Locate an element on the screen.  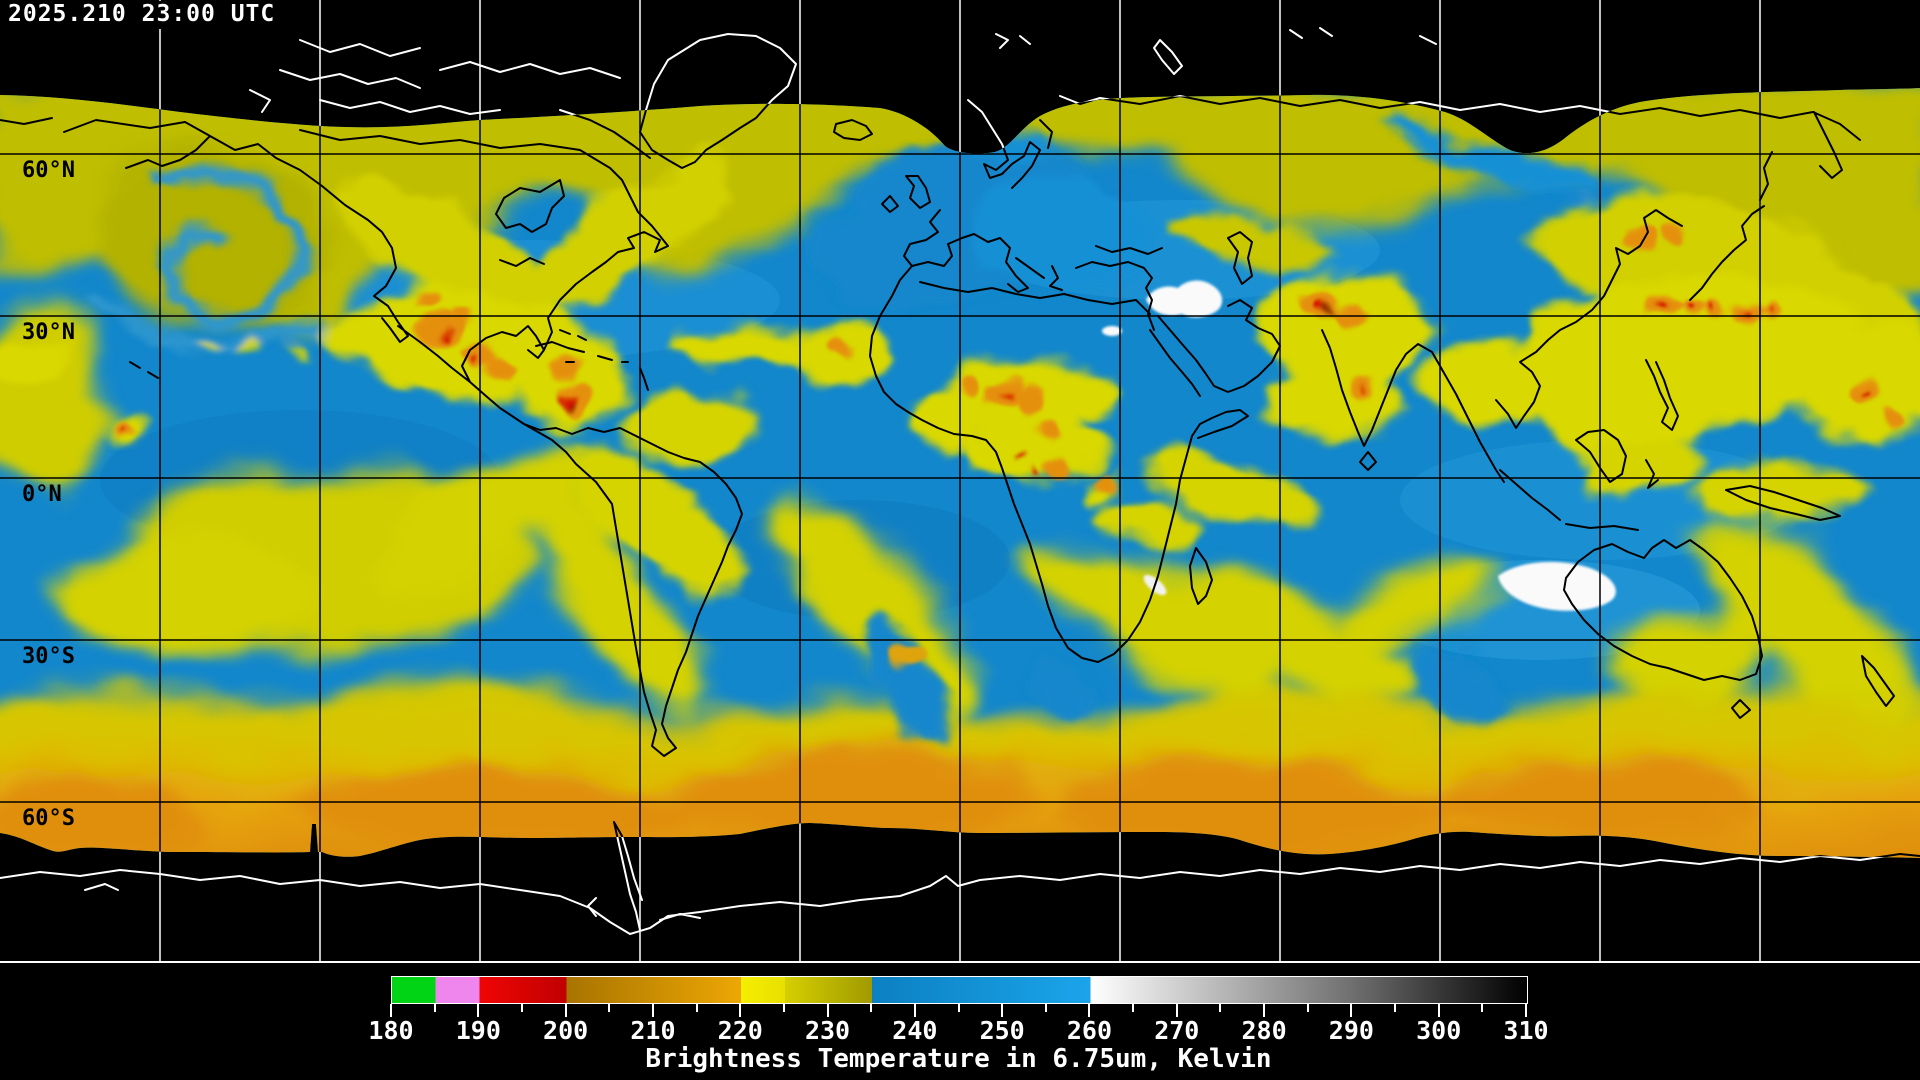
latitude-label: 0°N is located at coordinates (42, 494).